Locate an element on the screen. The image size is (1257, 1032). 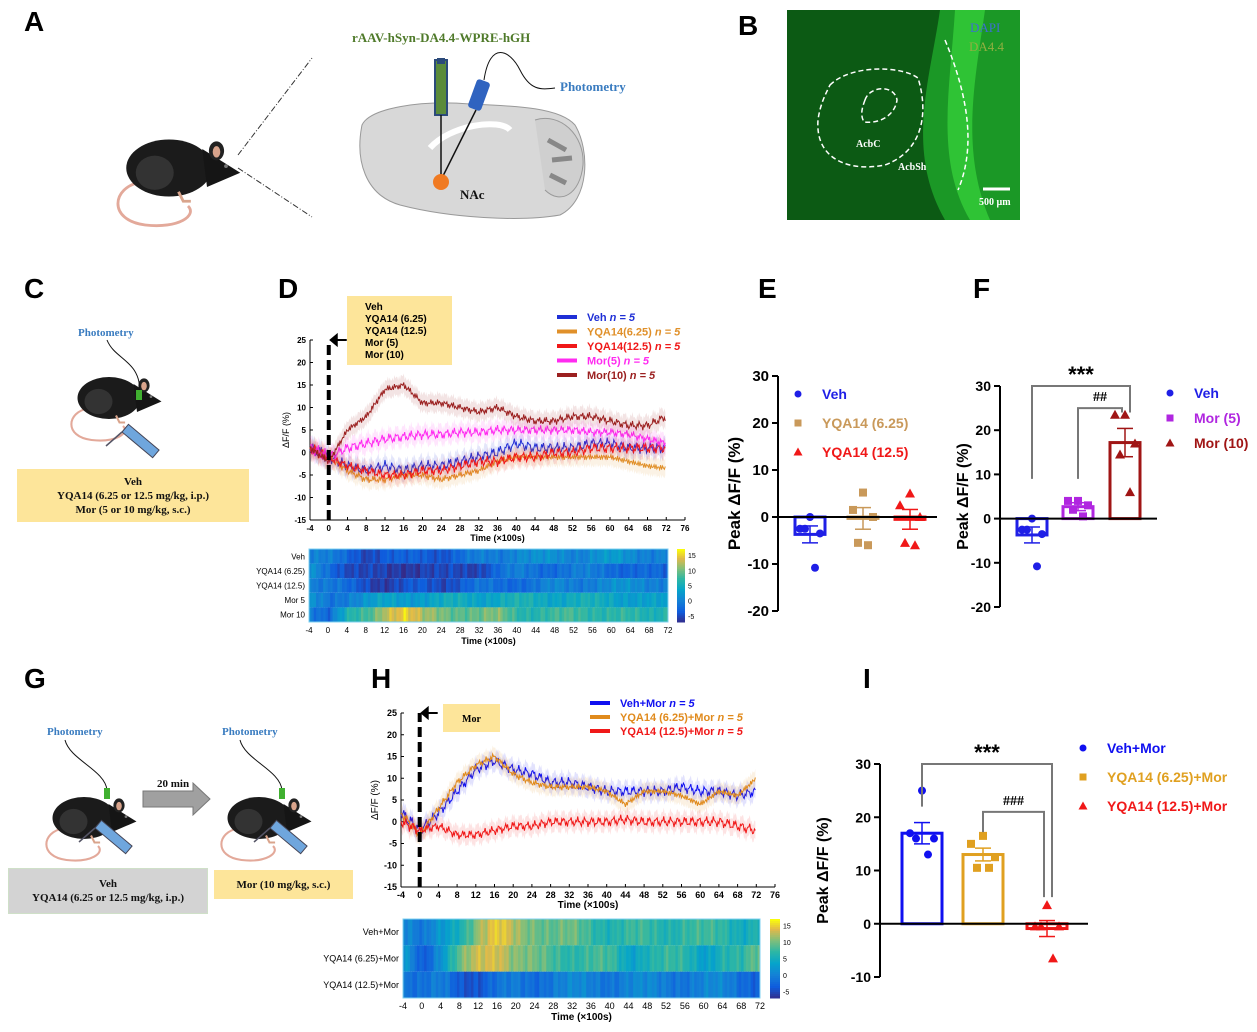
legend-label: YQA14 (12.5) is located at coordinates (865, 452).